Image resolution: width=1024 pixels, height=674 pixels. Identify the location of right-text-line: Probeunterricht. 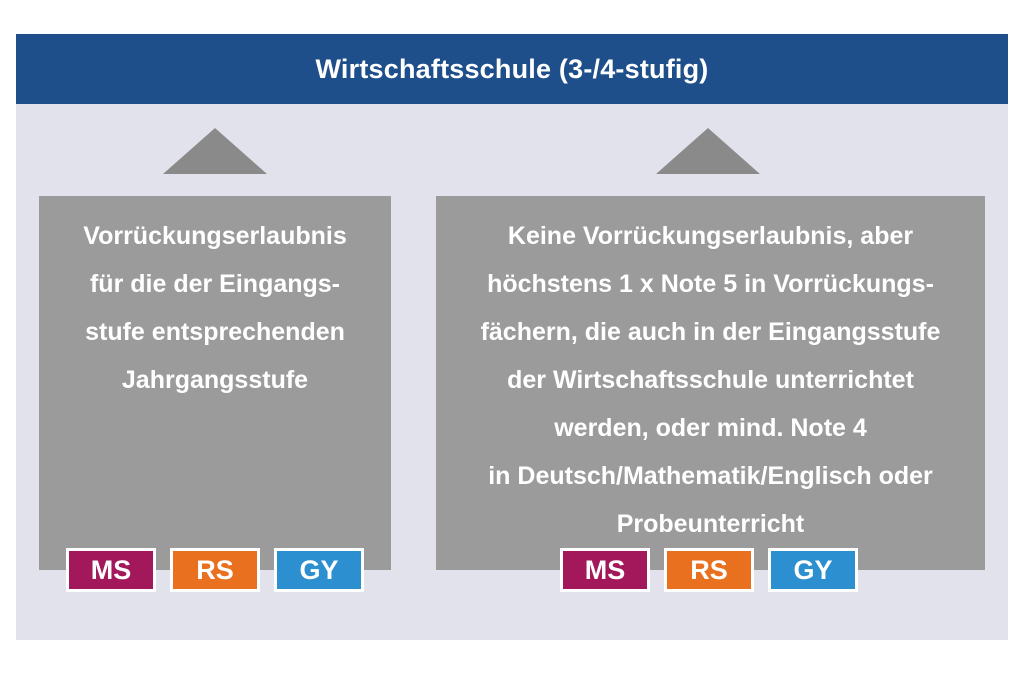
(710, 524).